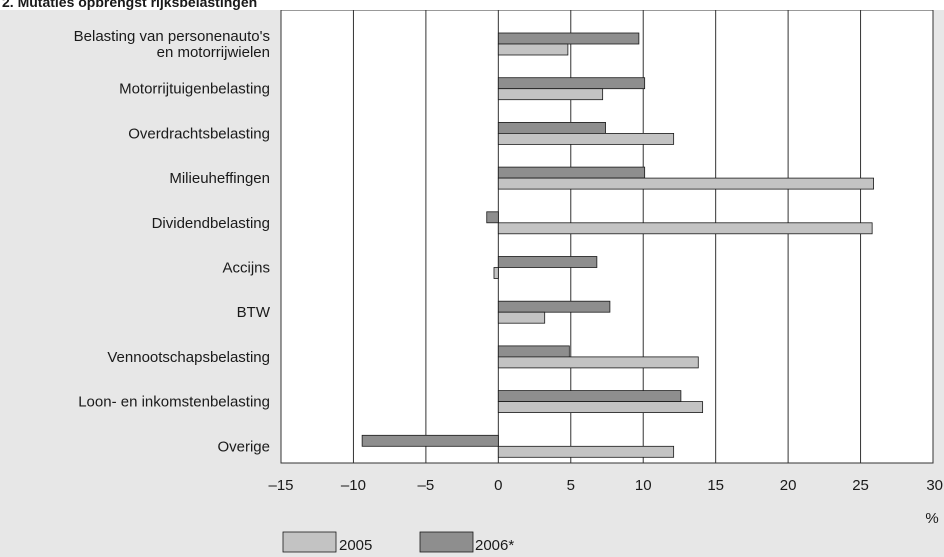 The width and height of the screenshot is (944, 557). Describe the element at coordinates (188, 357) in the screenshot. I see `category-label: Vennootschapsbelasting` at that location.